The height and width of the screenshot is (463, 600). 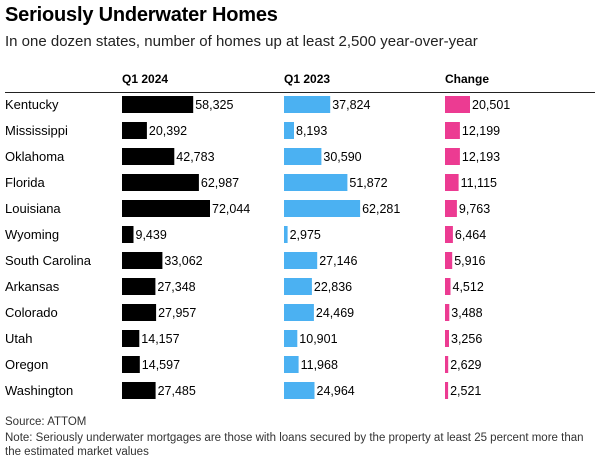 I want to click on bar-change-oregon, so click(x=447, y=364).